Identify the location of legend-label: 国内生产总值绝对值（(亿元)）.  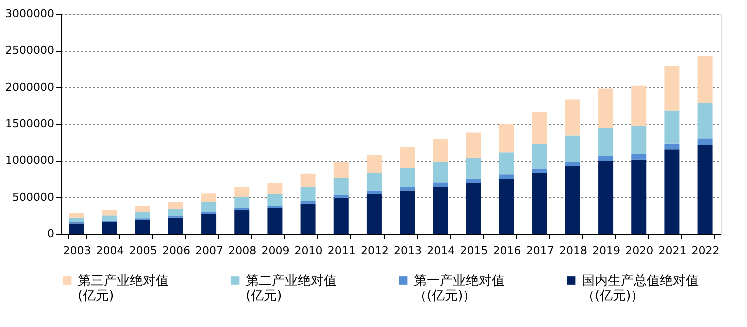
(640, 289).